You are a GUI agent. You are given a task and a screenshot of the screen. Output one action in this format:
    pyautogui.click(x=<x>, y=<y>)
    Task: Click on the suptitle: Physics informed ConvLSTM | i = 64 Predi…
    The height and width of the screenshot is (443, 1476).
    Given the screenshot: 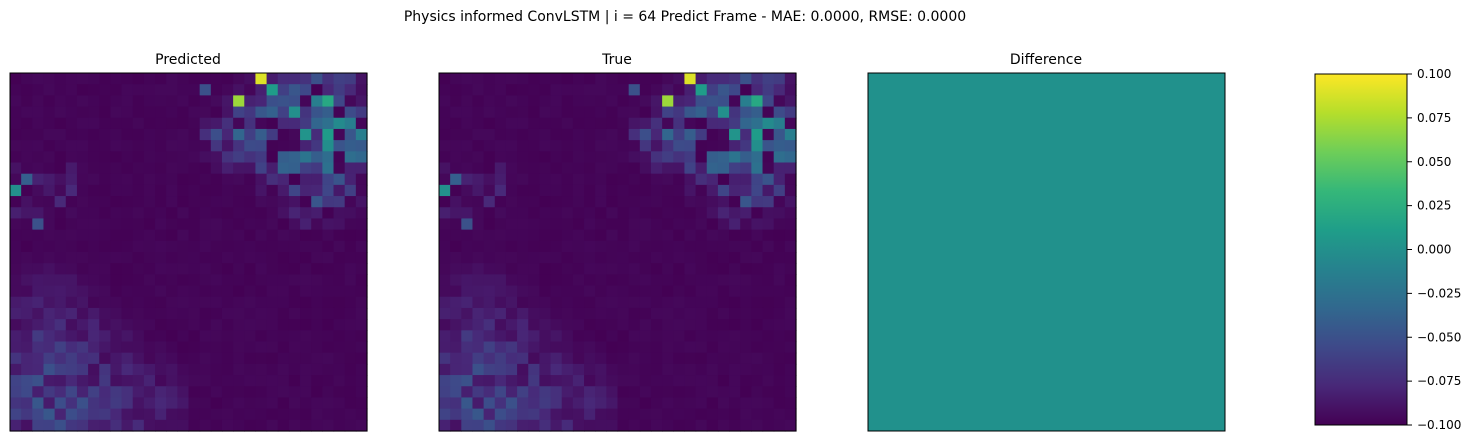 What is the action you would take?
    pyautogui.click(x=685, y=17)
    